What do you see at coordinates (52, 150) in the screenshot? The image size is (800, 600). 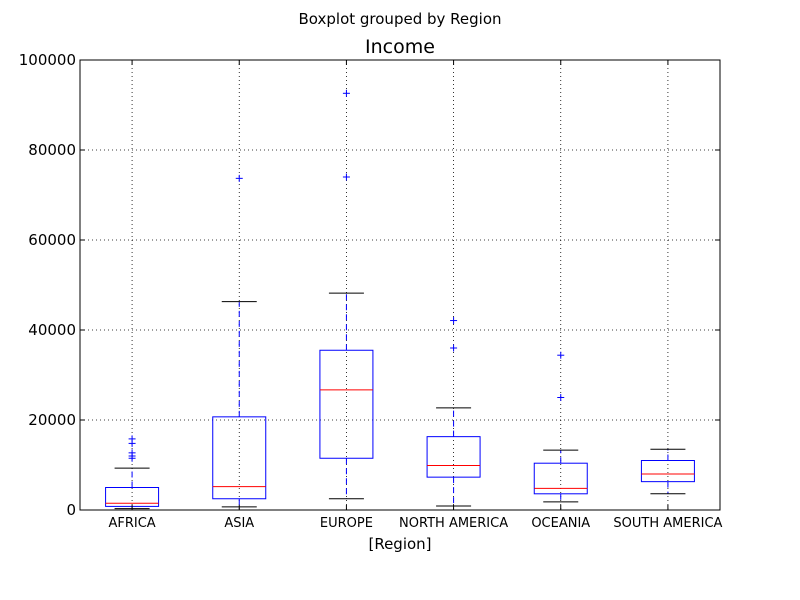 I see `y-tick-label: 80000` at bounding box center [52, 150].